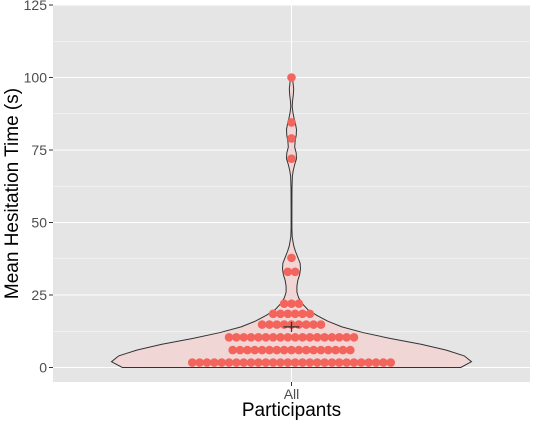  I want to click on y-tick-label: 50, so click(39, 223).